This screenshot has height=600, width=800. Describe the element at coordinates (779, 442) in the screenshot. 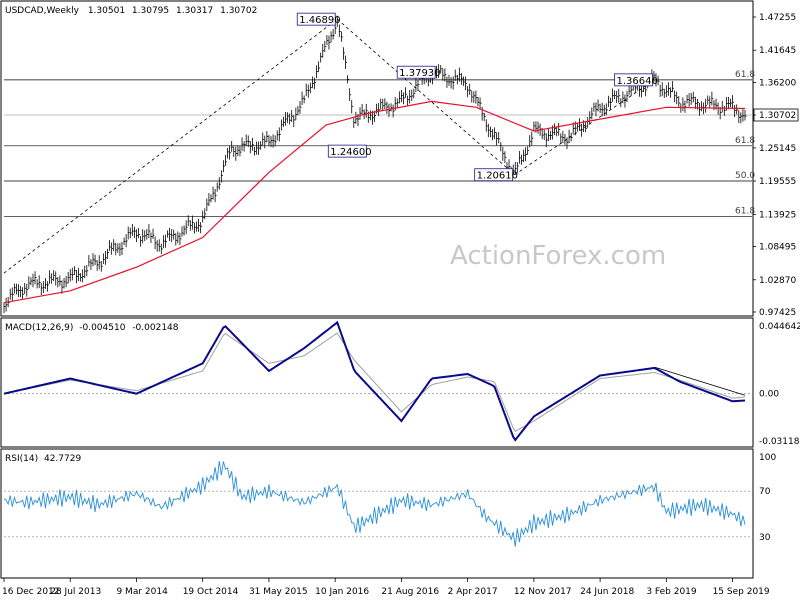

I see `macd-y-tick-label: -0.031183` at that location.